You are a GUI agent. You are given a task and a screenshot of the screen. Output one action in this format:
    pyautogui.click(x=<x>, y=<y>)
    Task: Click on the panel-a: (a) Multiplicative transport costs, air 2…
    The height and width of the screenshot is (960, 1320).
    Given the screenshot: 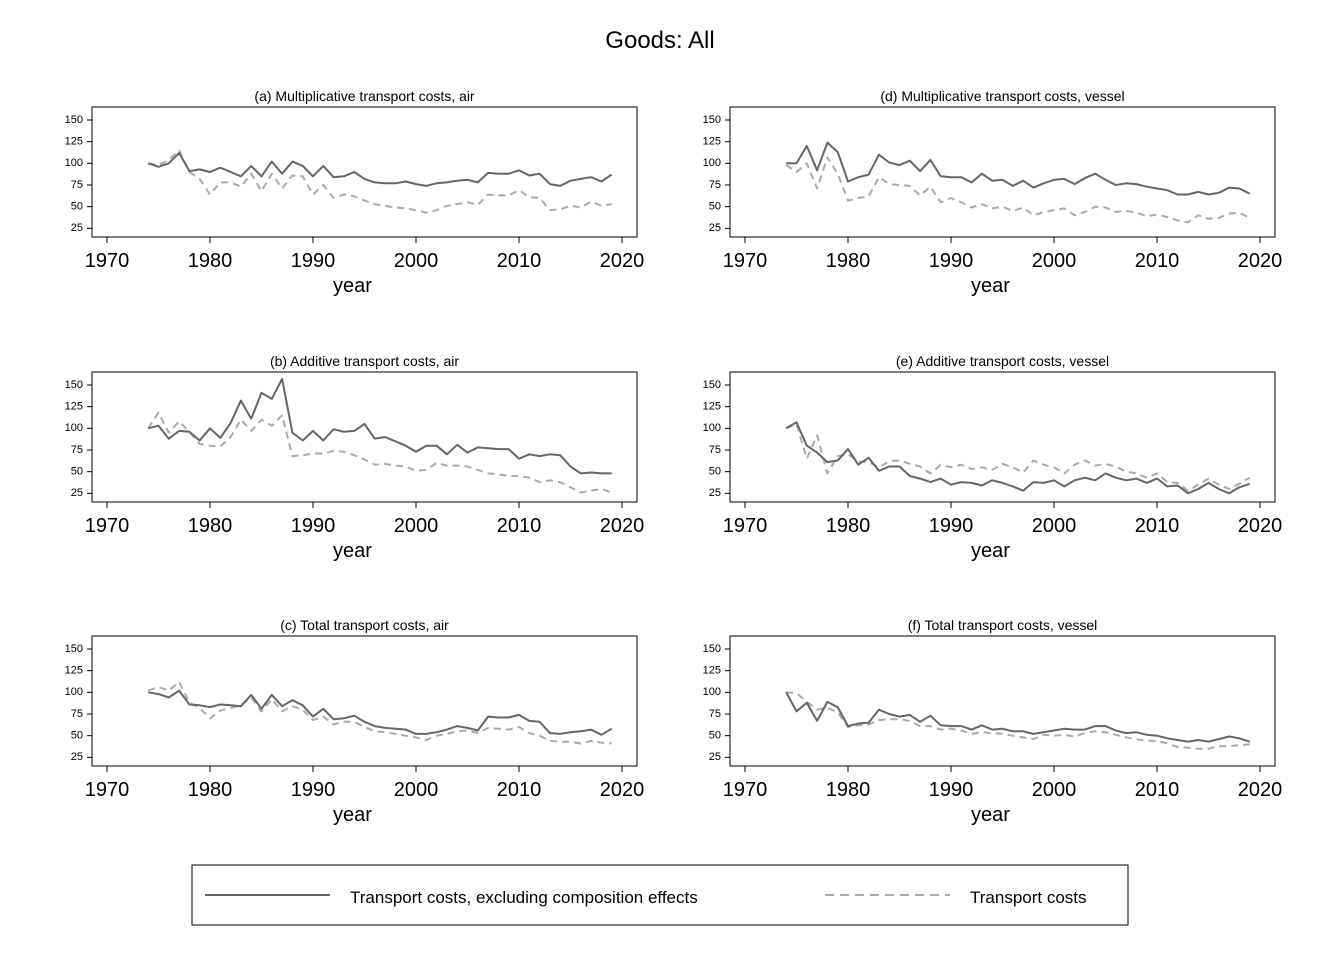 What is the action you would take?
    pyautogui.click(x=355, y=192)
    